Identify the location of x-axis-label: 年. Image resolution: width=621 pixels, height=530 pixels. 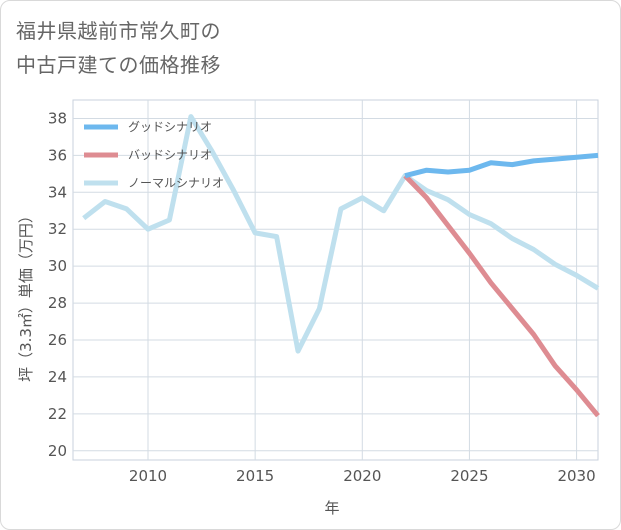
(331, 508).